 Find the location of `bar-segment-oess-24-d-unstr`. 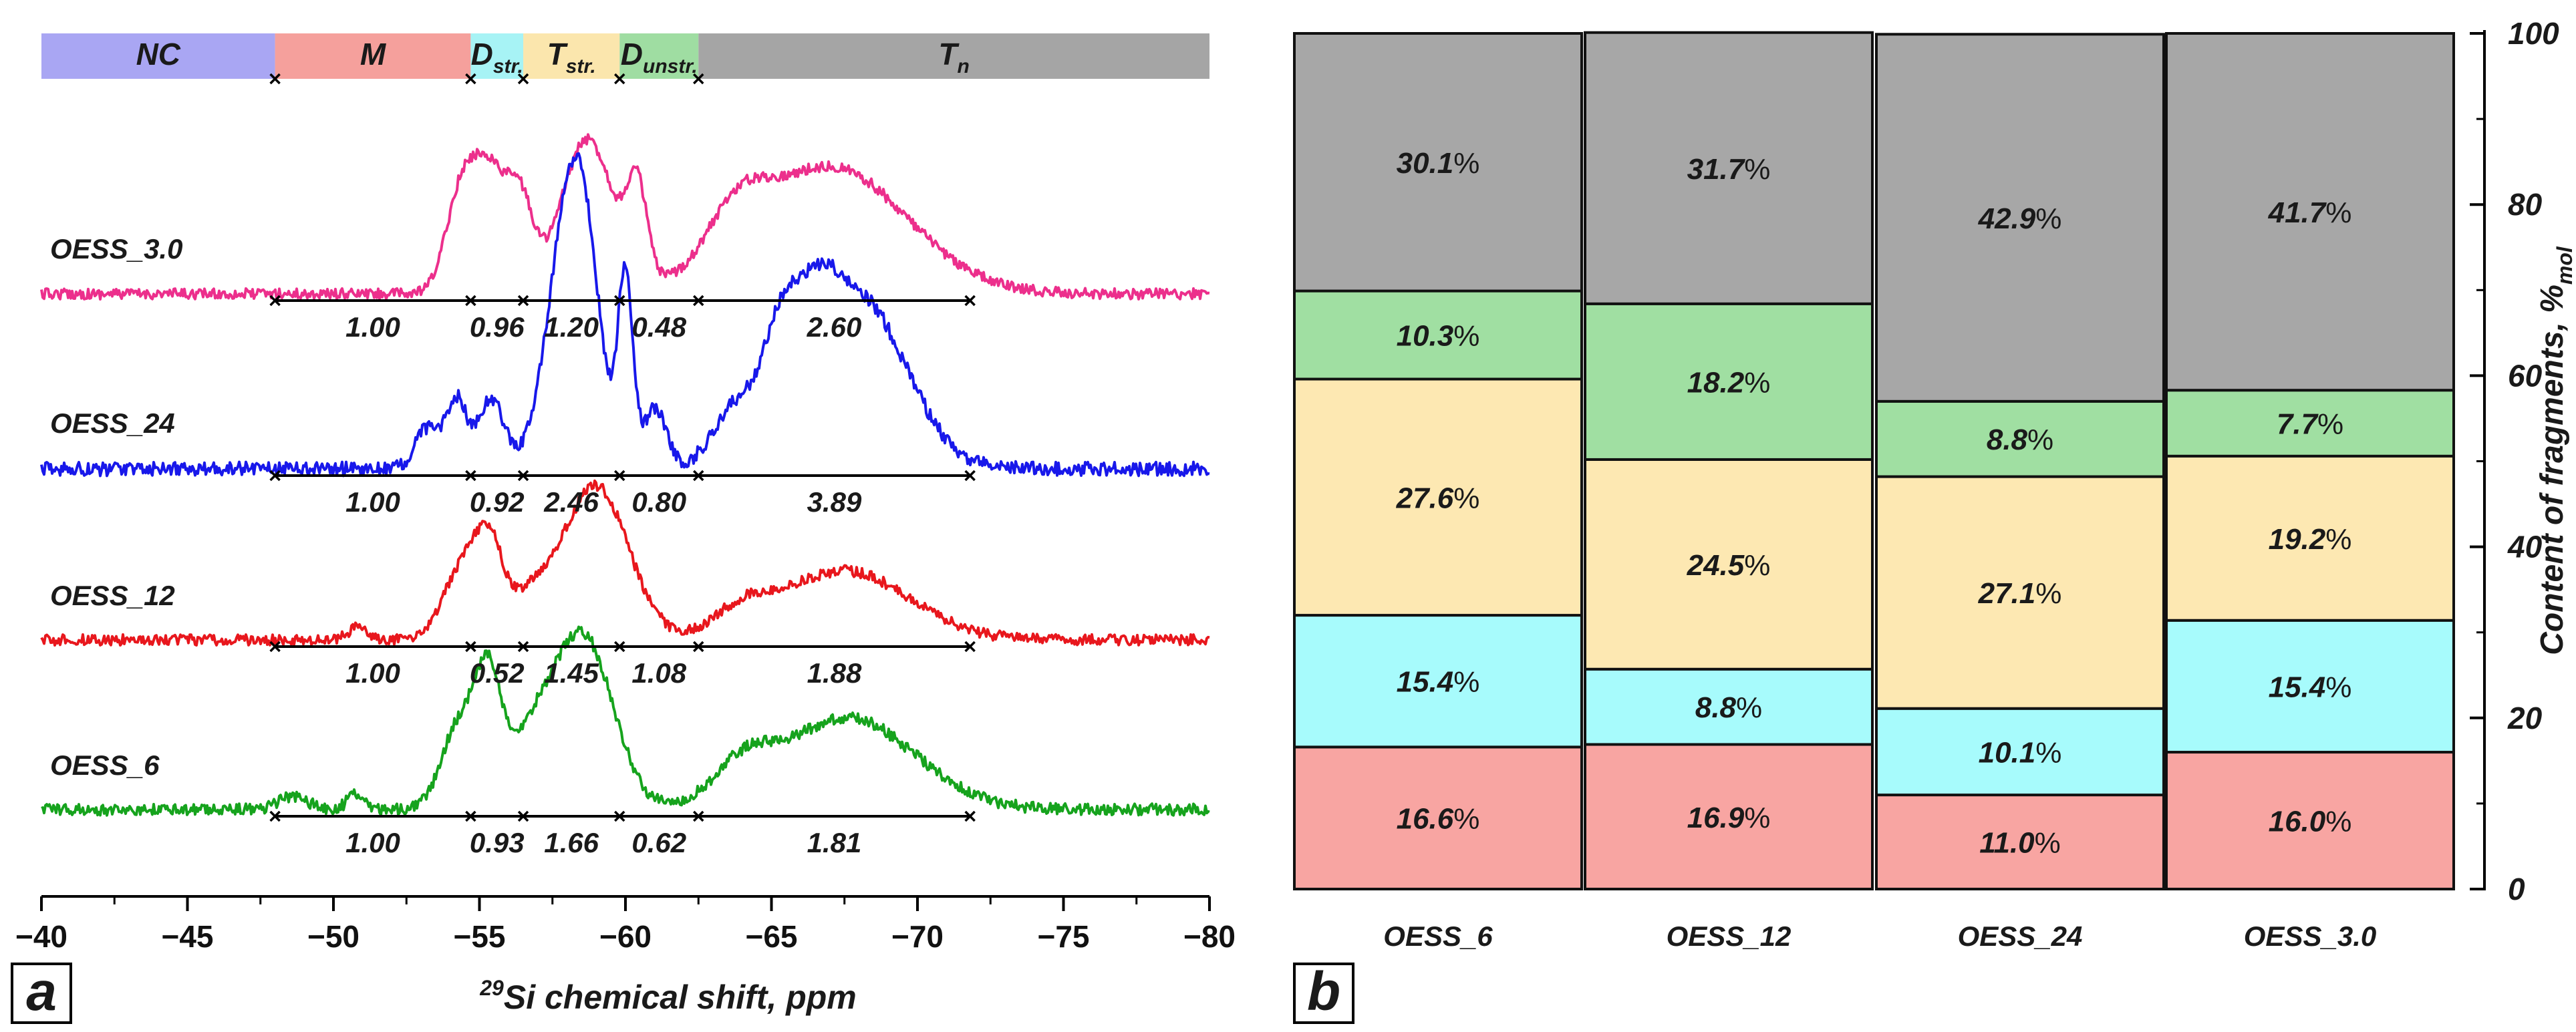

bar-segment-oess-24-d-unstr is located at coordinates (2020, 438).